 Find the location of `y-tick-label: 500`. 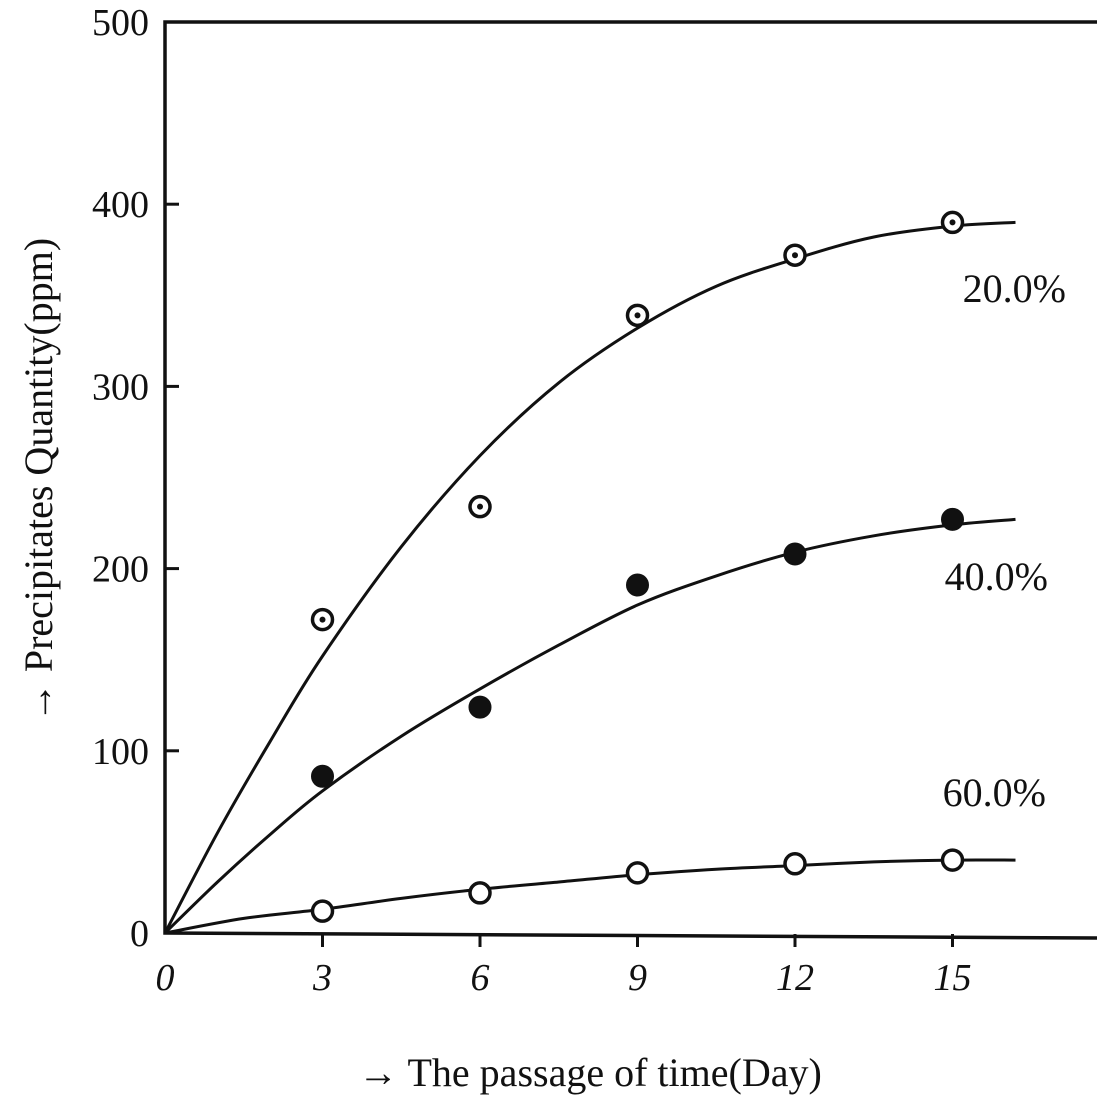

y-tick-label: 500 is located at coordinates (120, 23).